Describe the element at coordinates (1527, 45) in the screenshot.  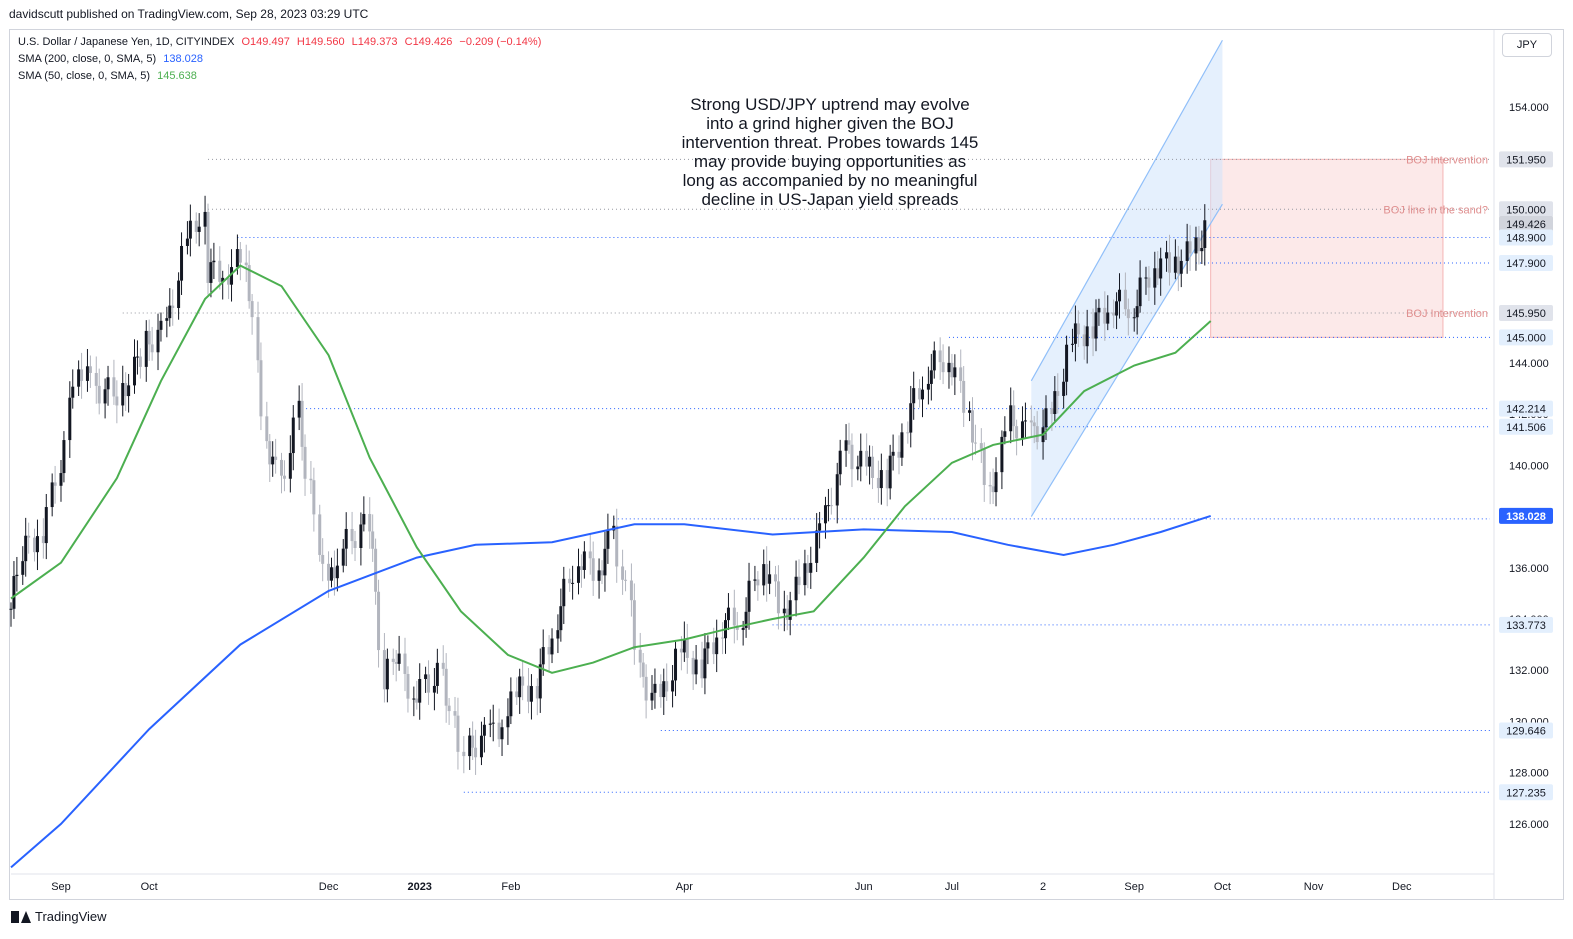
I see `currency-button: JPY` at that location.